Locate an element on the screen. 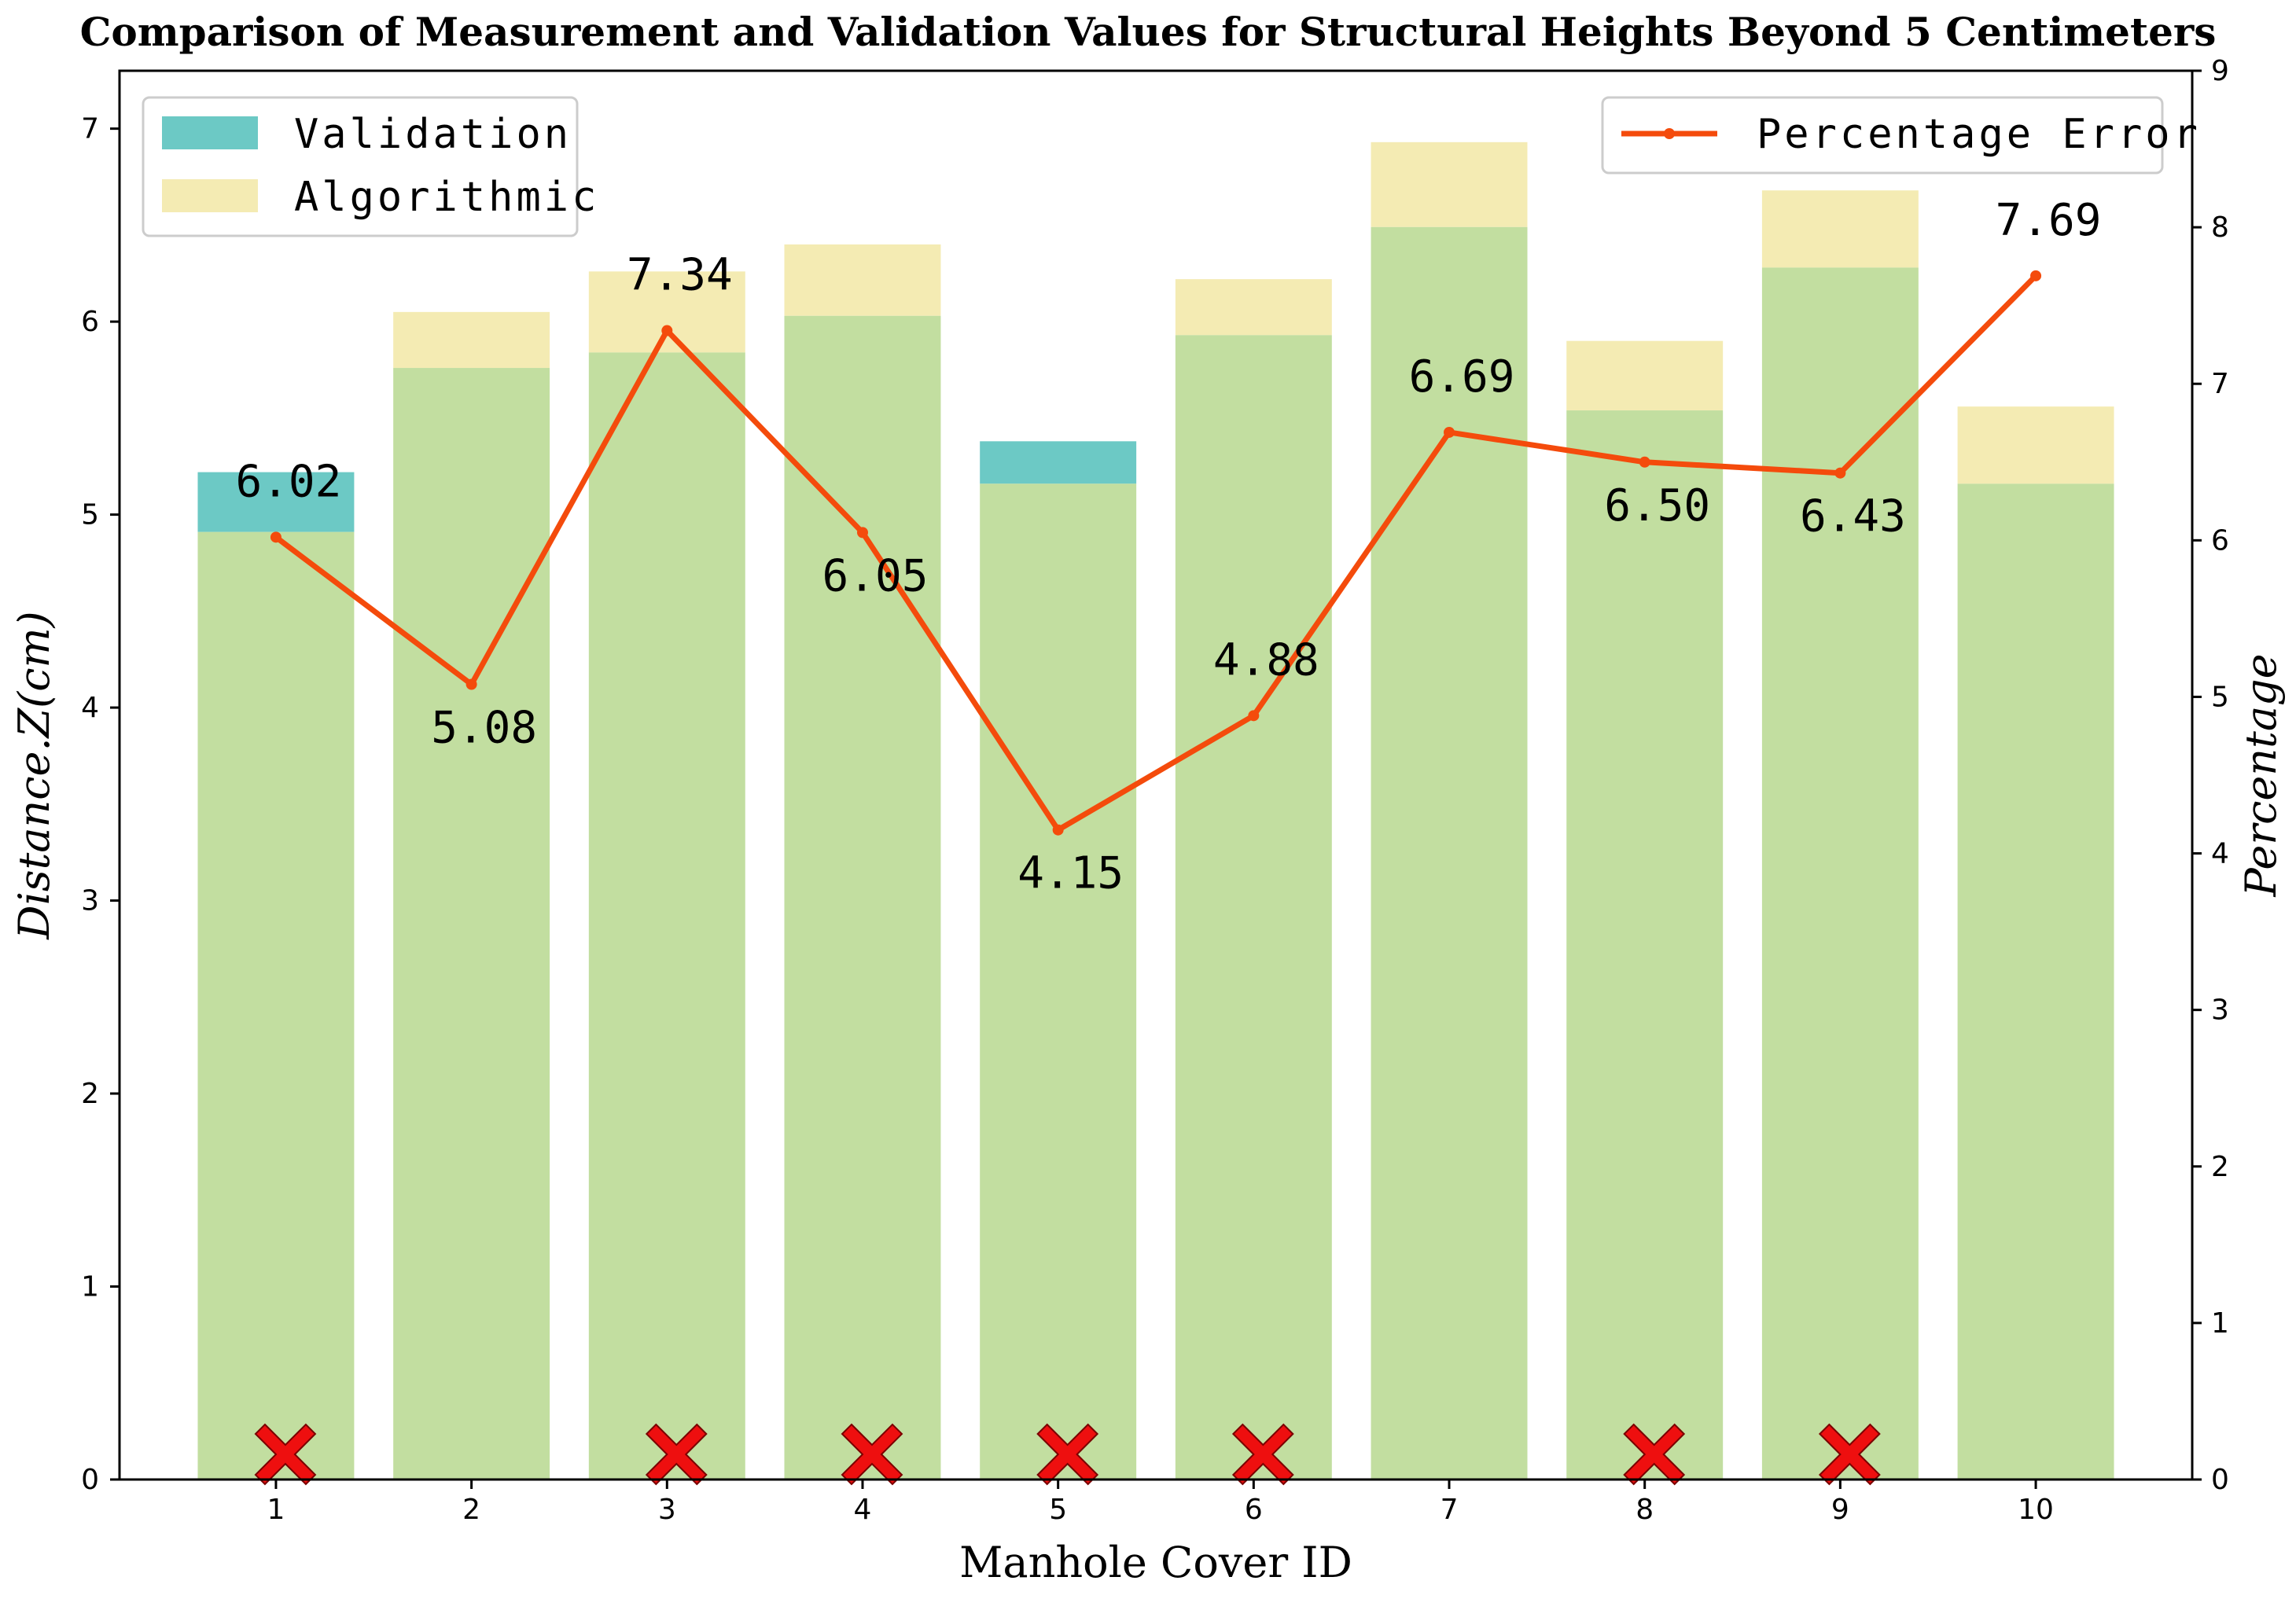  x-tick-label-9: 9 is located at coordinates (1840, 1510).